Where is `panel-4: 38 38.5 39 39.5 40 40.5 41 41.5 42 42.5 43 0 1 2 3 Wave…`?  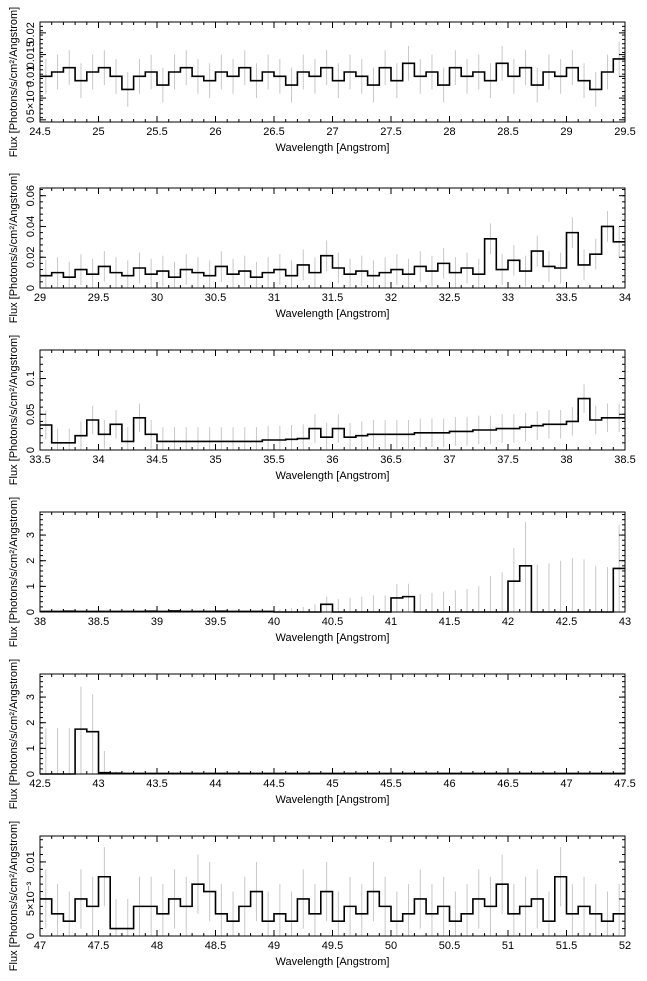 panel-4: 38 38.5 39 39.5 40 40.5 41 41.5 42 42.5 43 0 1 2 3 Wave… is located at coordinates (319, 572).